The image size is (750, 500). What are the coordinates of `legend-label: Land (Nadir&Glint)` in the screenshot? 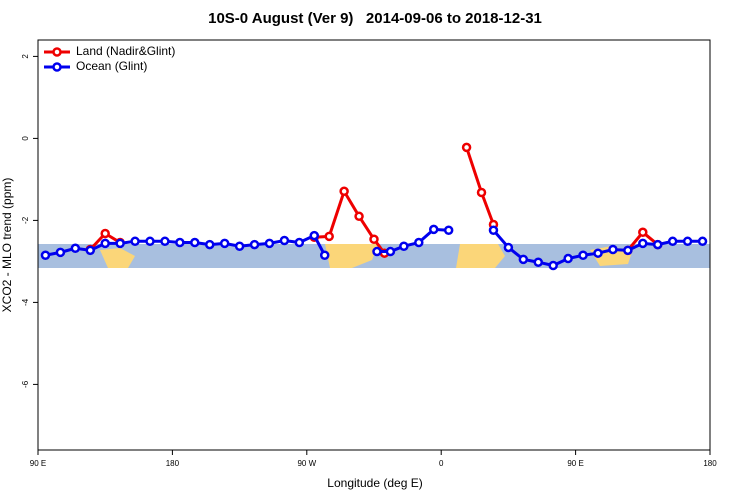 It's located at (125, 51).